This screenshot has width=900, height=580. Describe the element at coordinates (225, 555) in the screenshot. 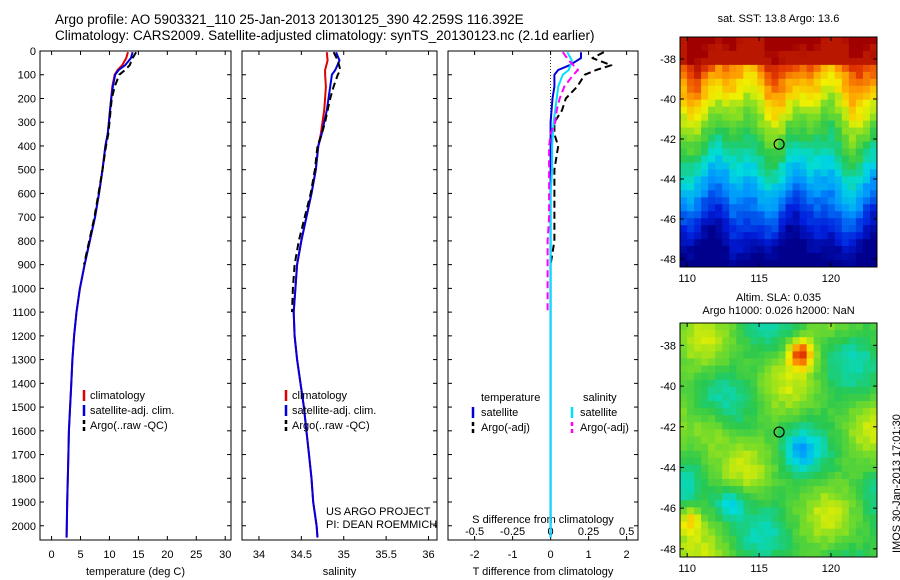

I see `x-tick-label: 30` at that location.